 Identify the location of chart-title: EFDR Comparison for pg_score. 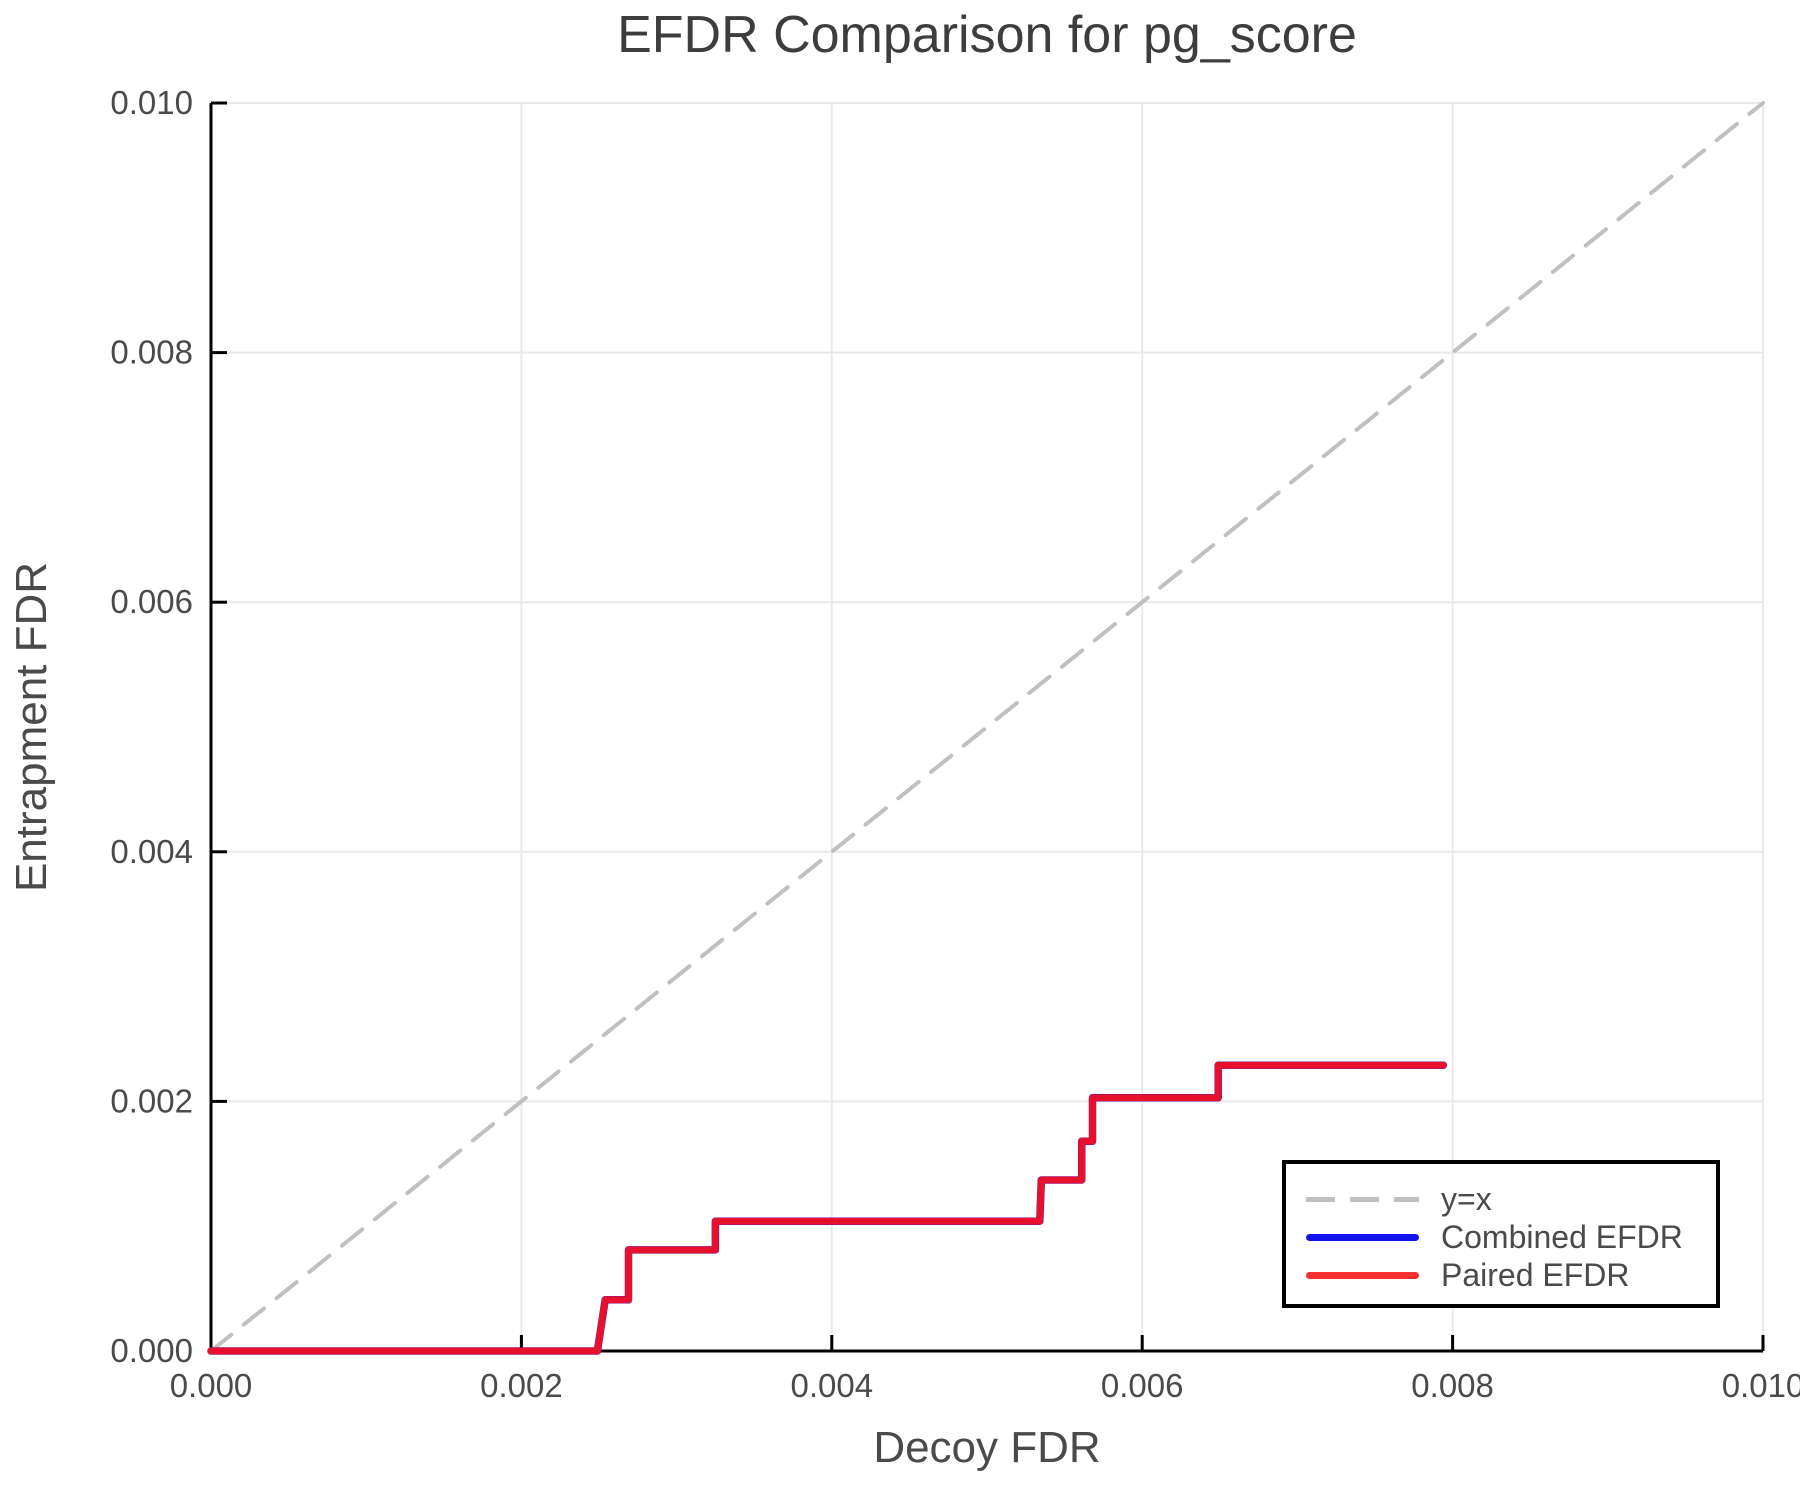
(987, 35).